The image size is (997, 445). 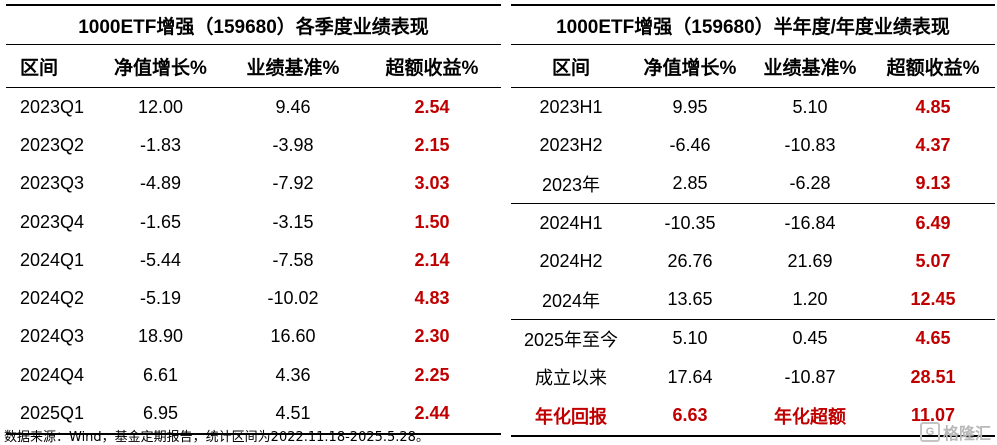 What do you see at coordinates (690, 376) in the screenshot?
I see `nav-growth-cell: 17.64` at bounding box center [690, 376].